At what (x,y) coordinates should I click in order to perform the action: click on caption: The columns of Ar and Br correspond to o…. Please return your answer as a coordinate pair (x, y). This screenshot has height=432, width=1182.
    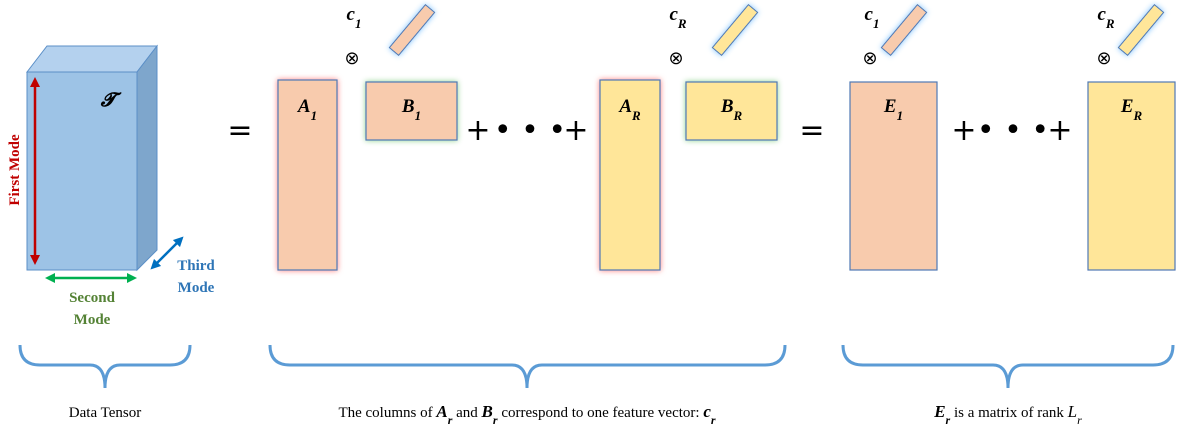
    Looking at the image, I should click on (526, 414).